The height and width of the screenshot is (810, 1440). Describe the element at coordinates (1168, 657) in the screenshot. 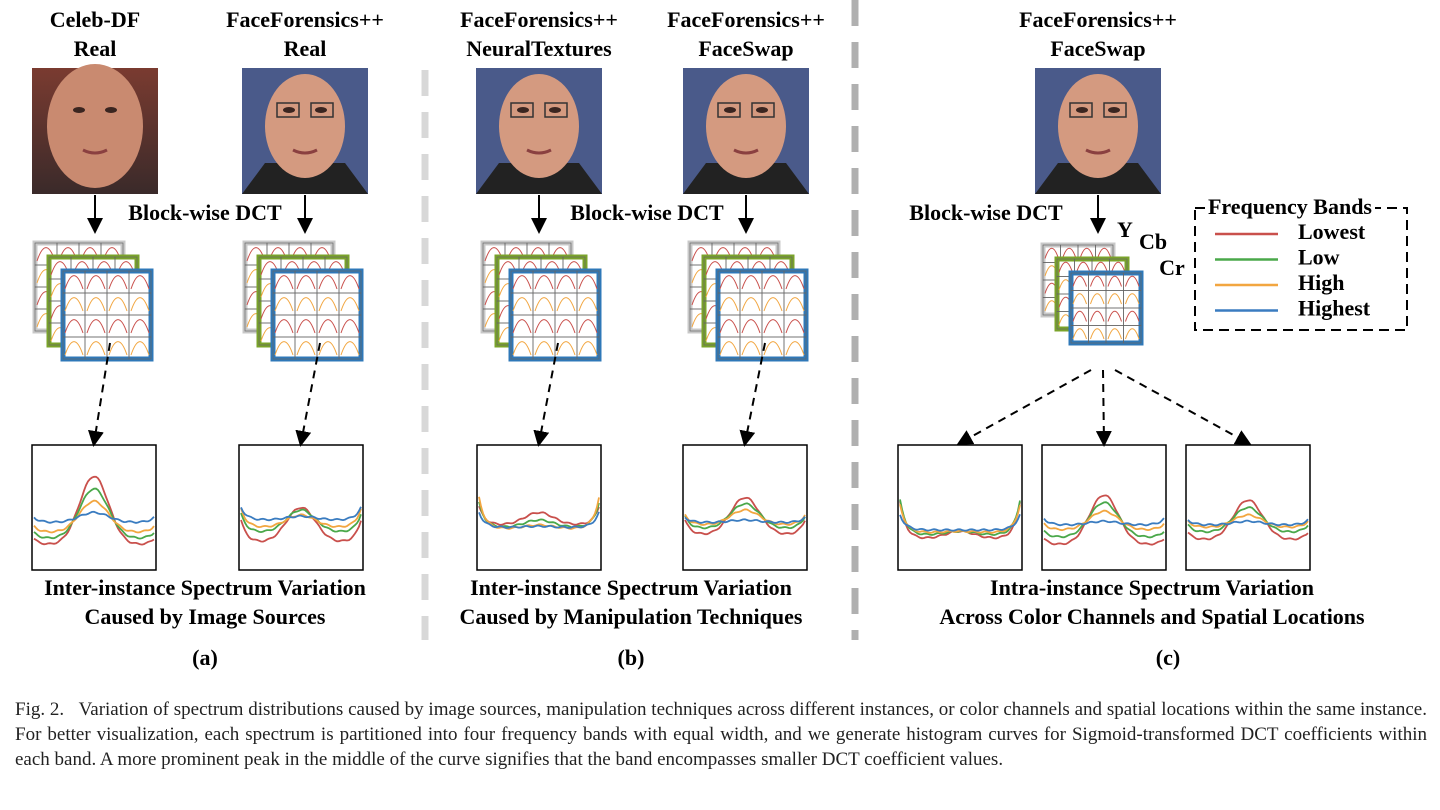

I see `panel-label: (c)` at that location.